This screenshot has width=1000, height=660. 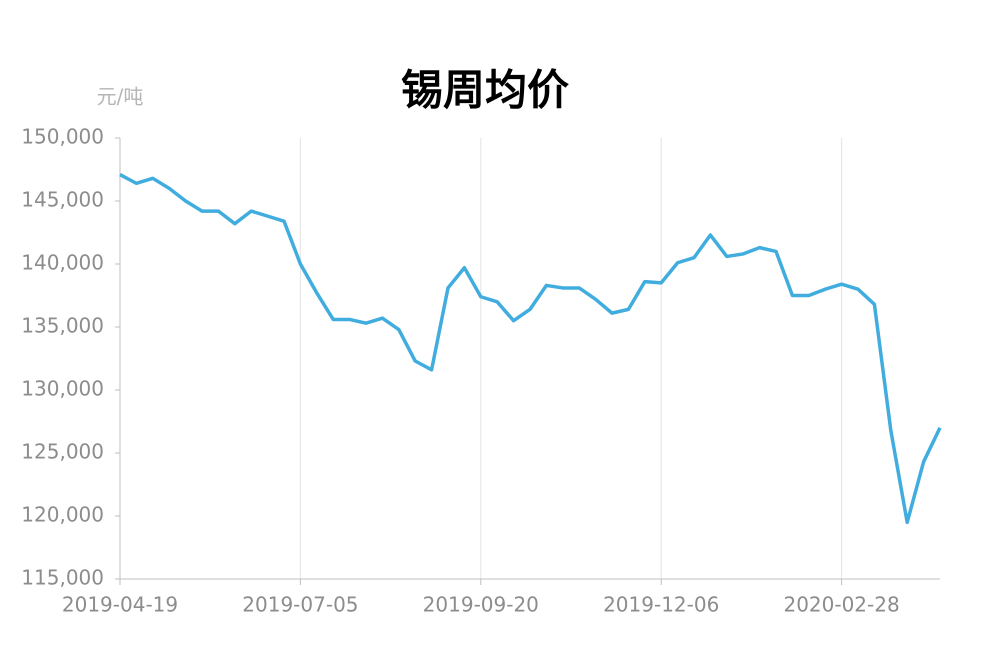 I want to click on x-tick-label: 2019-07-05, so click(x=300, y=605).